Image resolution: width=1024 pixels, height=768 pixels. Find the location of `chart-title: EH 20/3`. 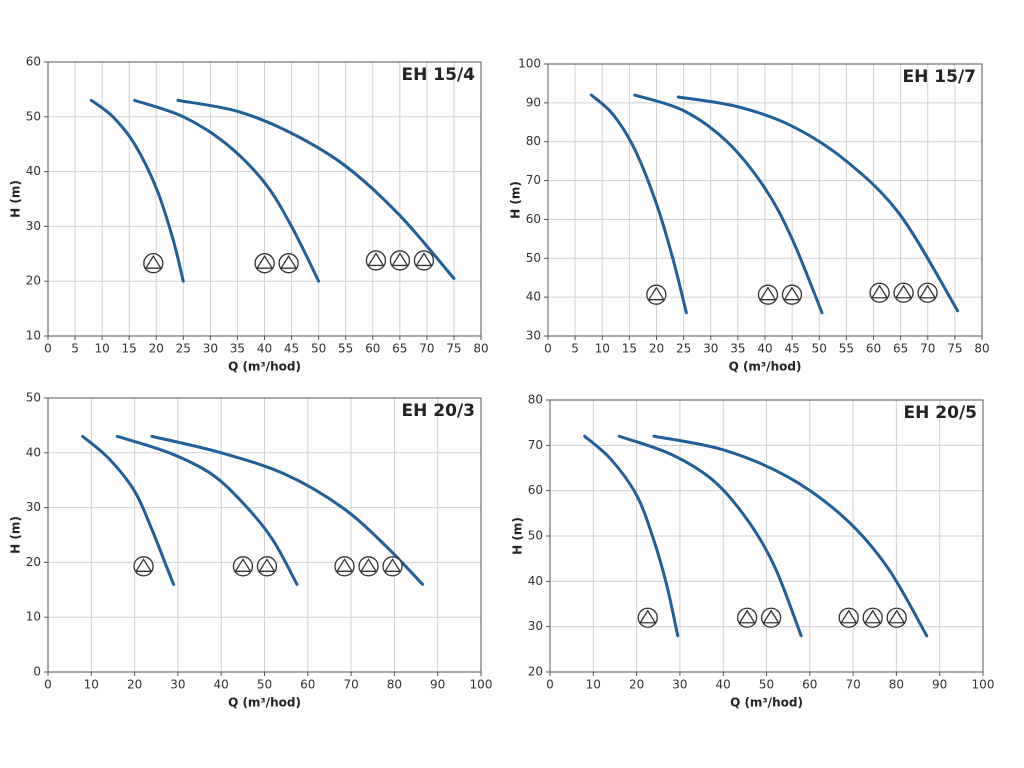

chart-title: EH 20/3 is located at coordinates (438, 411).